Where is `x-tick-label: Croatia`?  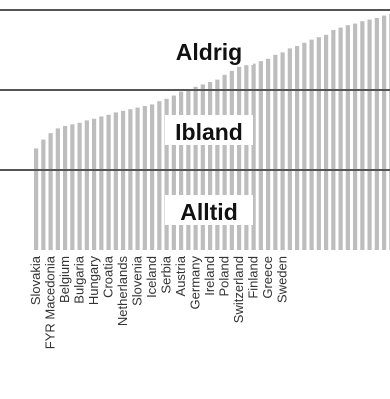
x-tick-label: Croatia is located at coordinates (108, 276).